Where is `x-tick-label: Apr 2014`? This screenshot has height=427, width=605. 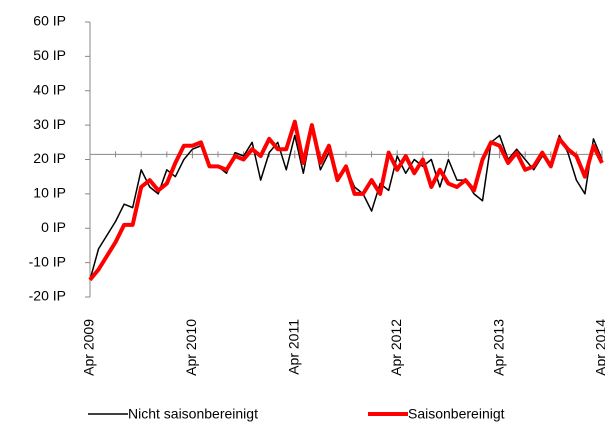 x-tick-label: Apr 2014 is located at coordinates (599, 347).